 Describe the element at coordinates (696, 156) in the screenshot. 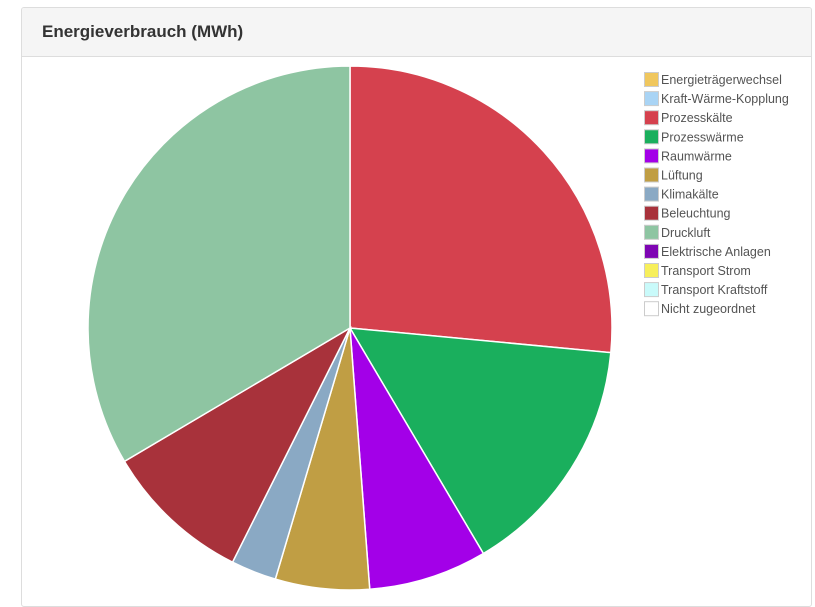

I see `legend-label: Raumwärme` at that location.